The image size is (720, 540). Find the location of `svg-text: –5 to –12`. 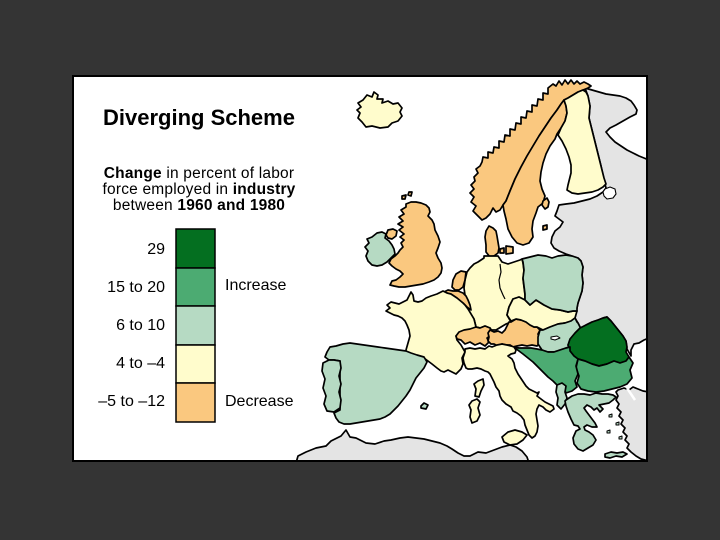

svg-text: –5 to –12 is located at coordinates (131, 401).